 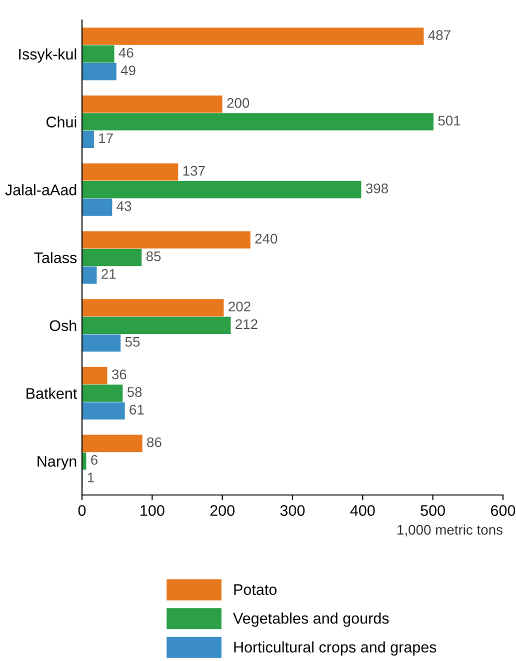 What do you see at coordinates (266, 239) in the screenshot?
I see `data-label: 240` at bounding box center [266, 239].